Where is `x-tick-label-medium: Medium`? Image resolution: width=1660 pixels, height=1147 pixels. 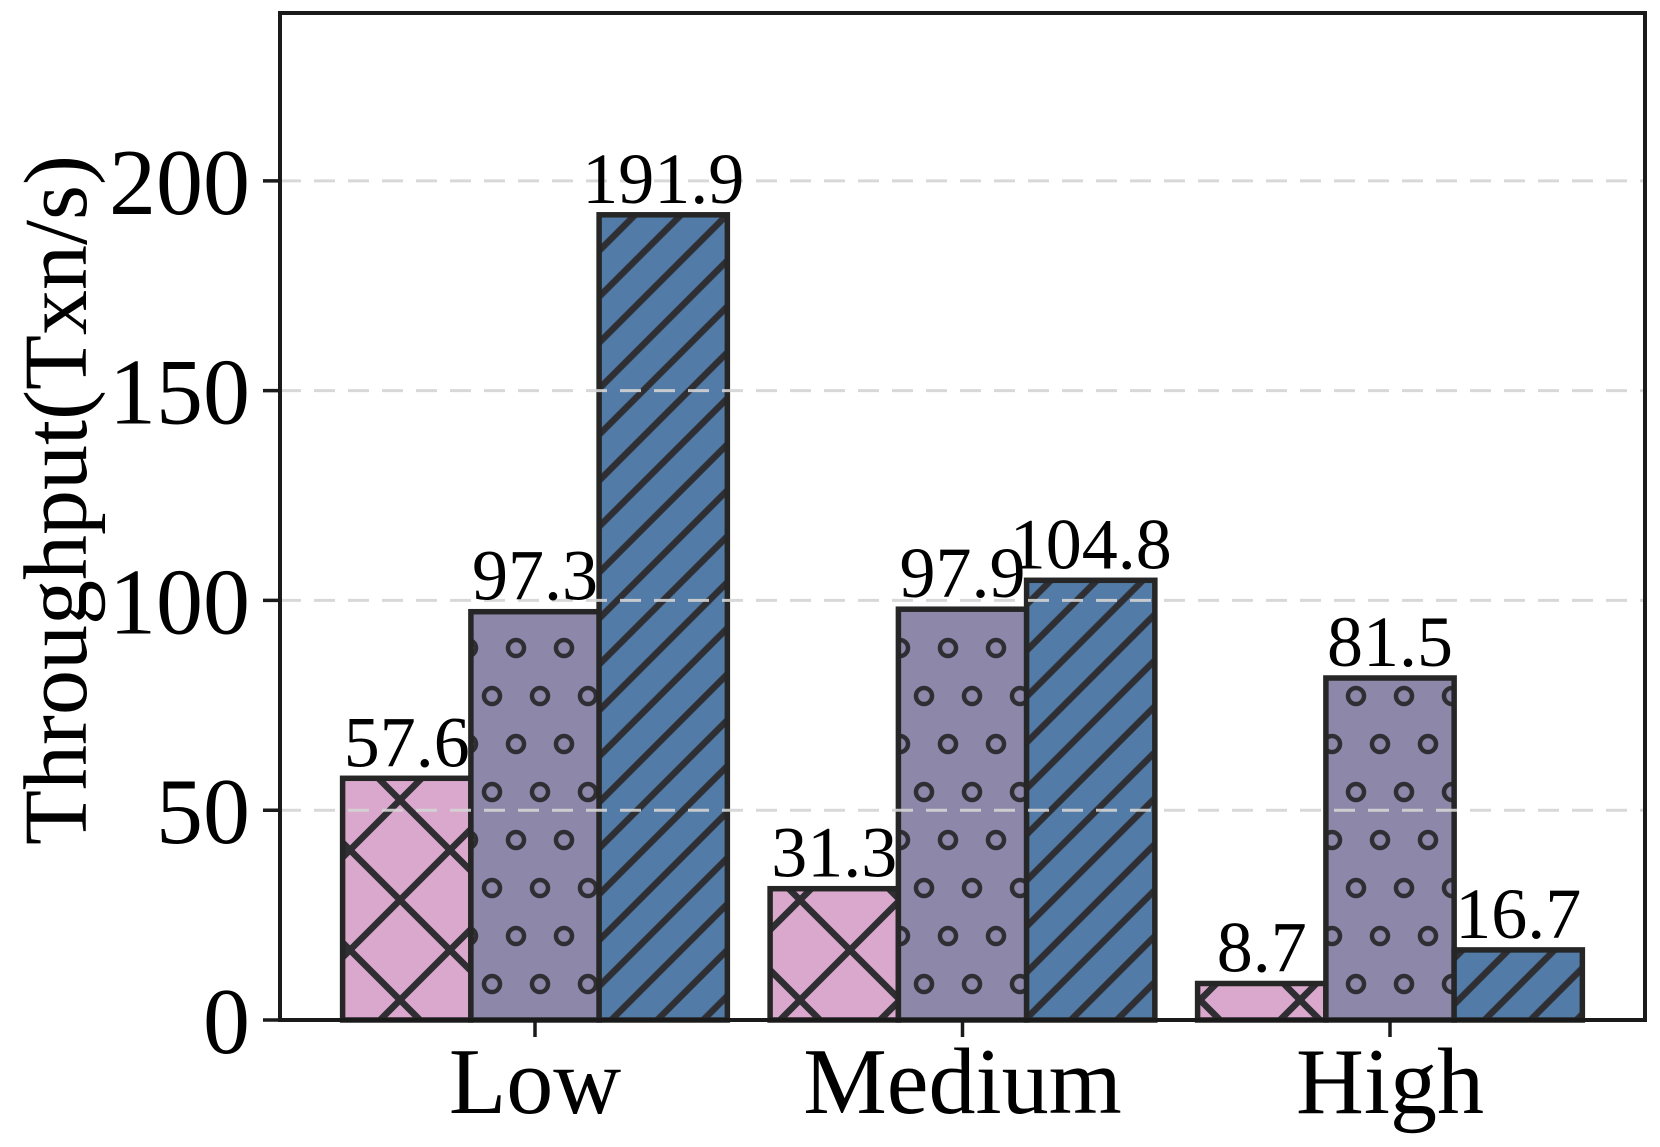
x-tick-label-medium: Medium is located at coordinates (962, 1082).